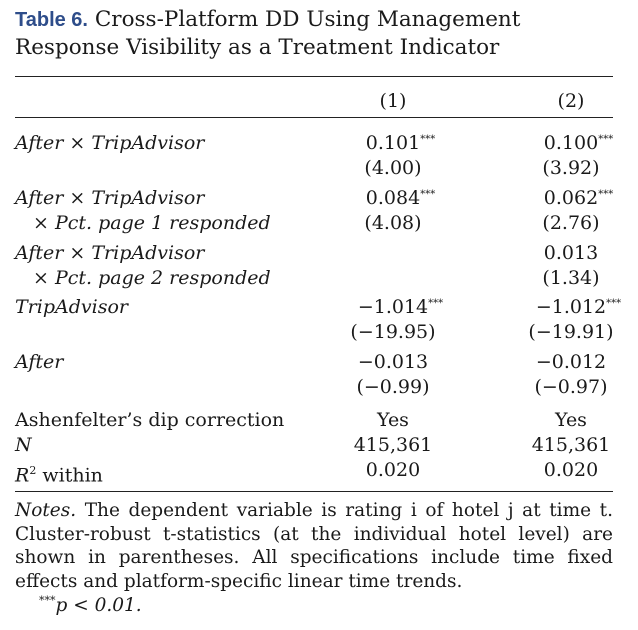  I want to click on row-label: × Pct. page 2 responded, so click(152, 278).